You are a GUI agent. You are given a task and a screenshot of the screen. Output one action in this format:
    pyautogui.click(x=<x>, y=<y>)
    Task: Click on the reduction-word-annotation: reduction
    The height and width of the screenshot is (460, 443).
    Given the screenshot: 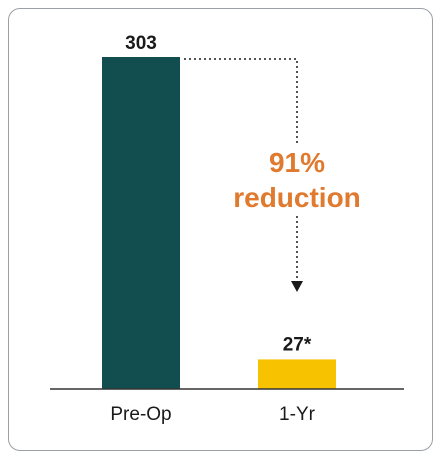 What is the action you would take?
    pyautogui.click(x=297, y=197)
    